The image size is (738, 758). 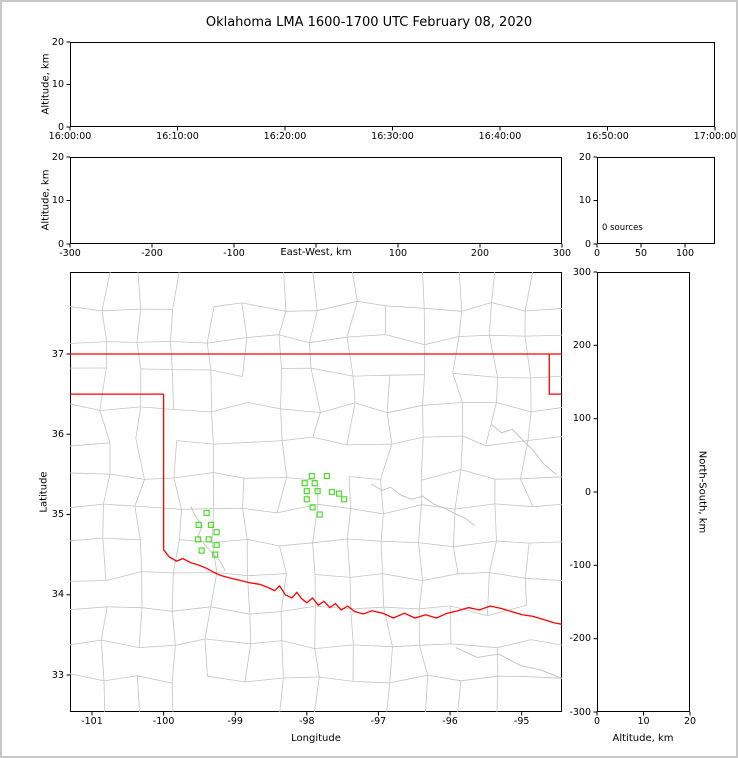 What do you see at coordinates (362, 587) in the screenshot?
I see `red-river-border` at bounding box center [362, 587].